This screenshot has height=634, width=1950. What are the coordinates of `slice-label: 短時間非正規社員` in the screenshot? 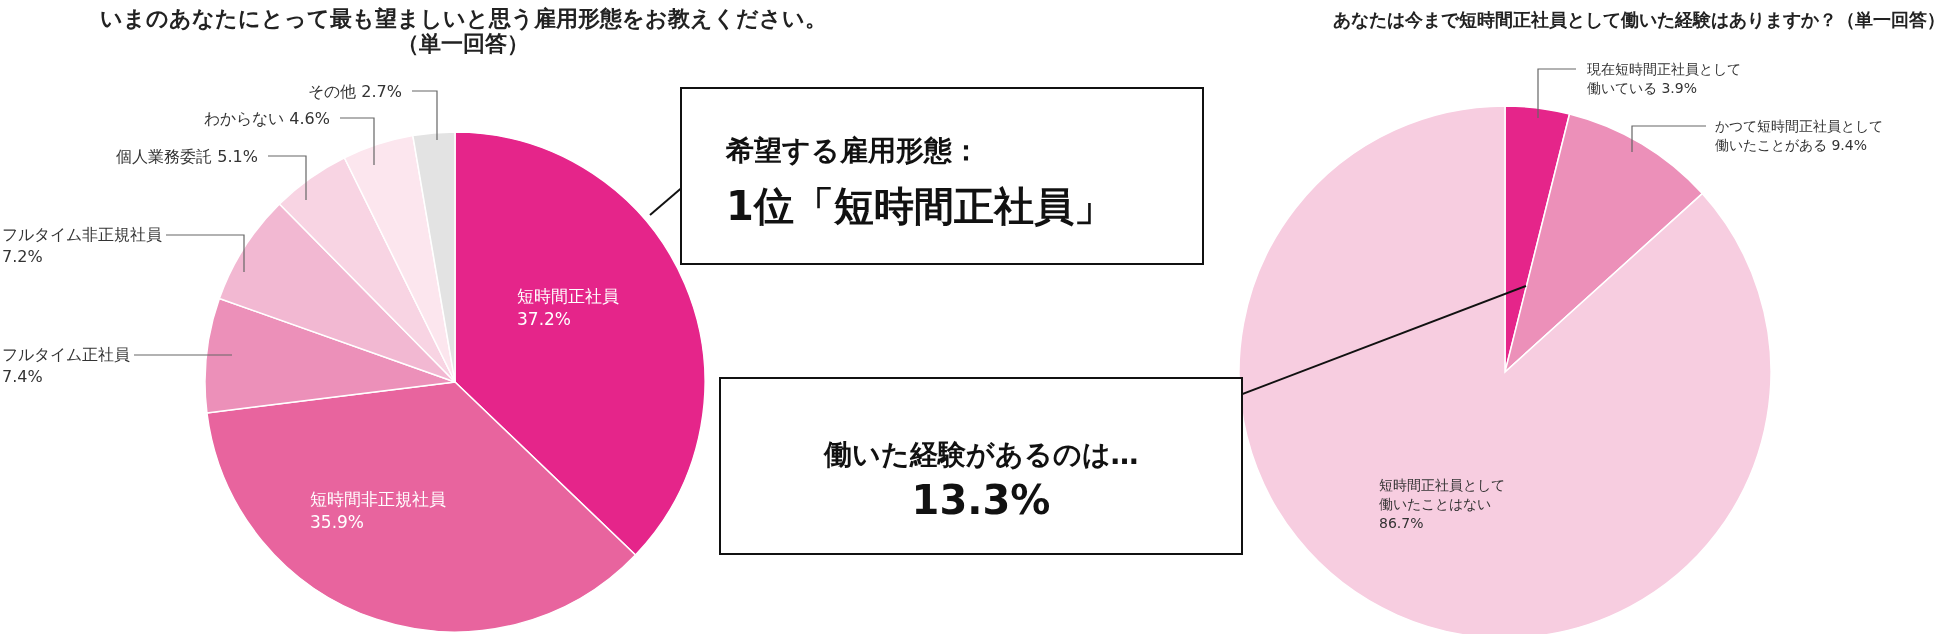 It's located at (378, 499).